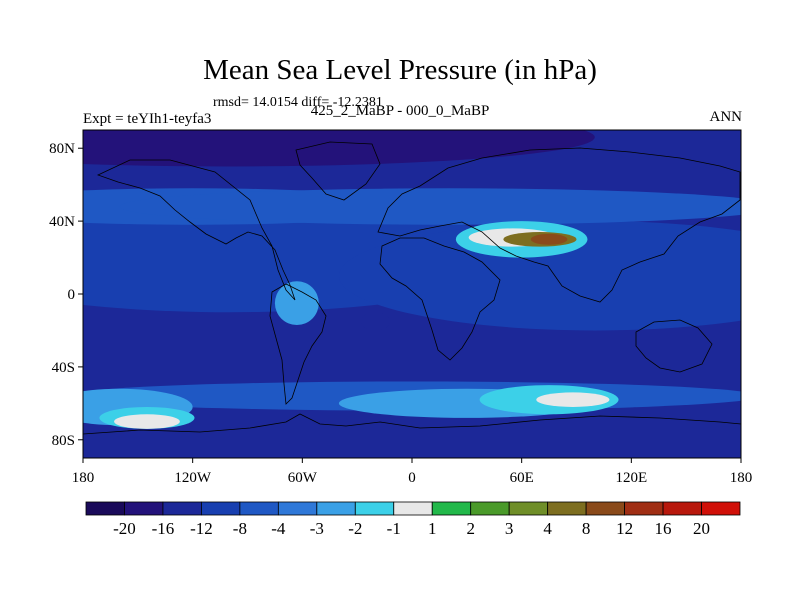 This screenshot has height=600, width=800. What do you see at coordinates (66, 295) in the screenshot?
I see `y-axis: 80N 40N 0 40S 80S` at bounding box center [66, 295].